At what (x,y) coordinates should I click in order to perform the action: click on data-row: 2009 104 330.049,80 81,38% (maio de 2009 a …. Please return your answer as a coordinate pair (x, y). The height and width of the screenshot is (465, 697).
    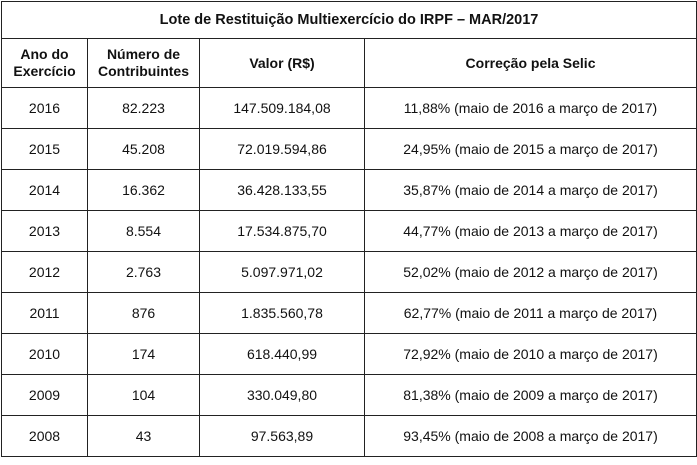
    Looking at the image, I should click on (349, 395).